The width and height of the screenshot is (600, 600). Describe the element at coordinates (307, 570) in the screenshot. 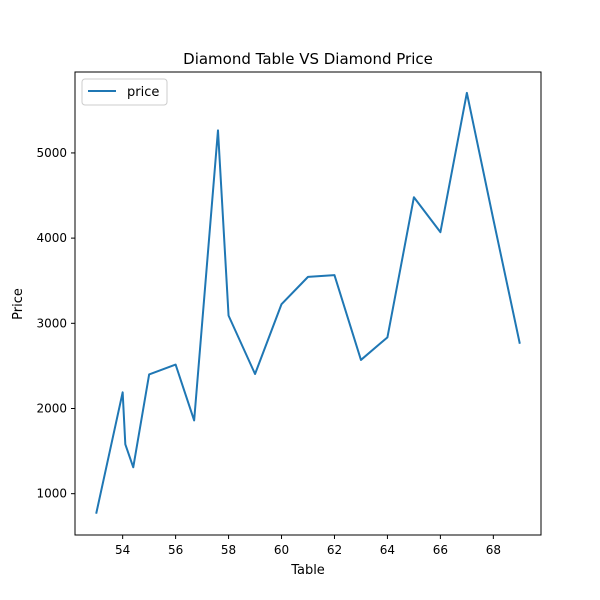

I see `x-axis-label: Table` at that location.